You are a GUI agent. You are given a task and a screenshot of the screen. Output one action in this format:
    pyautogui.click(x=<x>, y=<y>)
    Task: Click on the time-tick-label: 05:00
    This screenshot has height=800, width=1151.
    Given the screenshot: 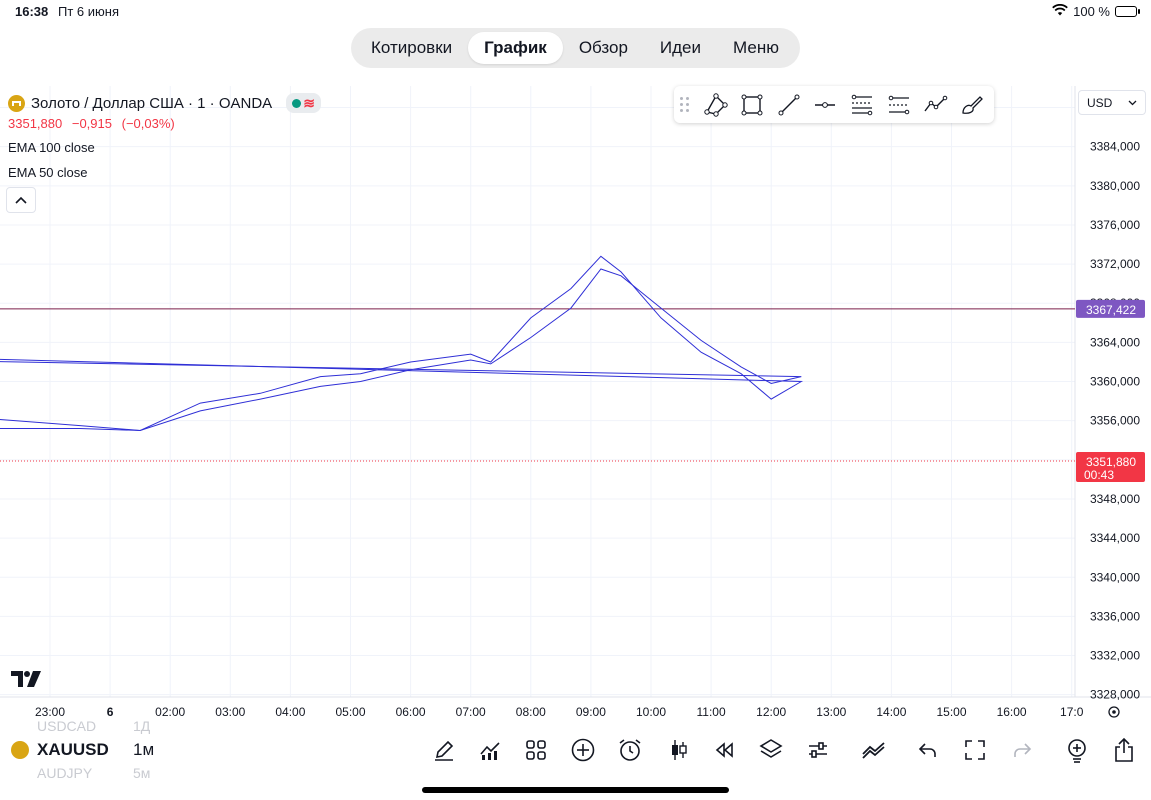 What is the action you would take?
    pyautogui.click(x=350, y=712)
    